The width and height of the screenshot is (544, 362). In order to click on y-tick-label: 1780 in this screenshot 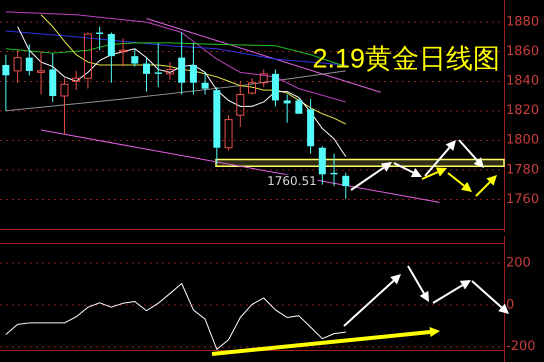, I will do `click(523, 170)`.